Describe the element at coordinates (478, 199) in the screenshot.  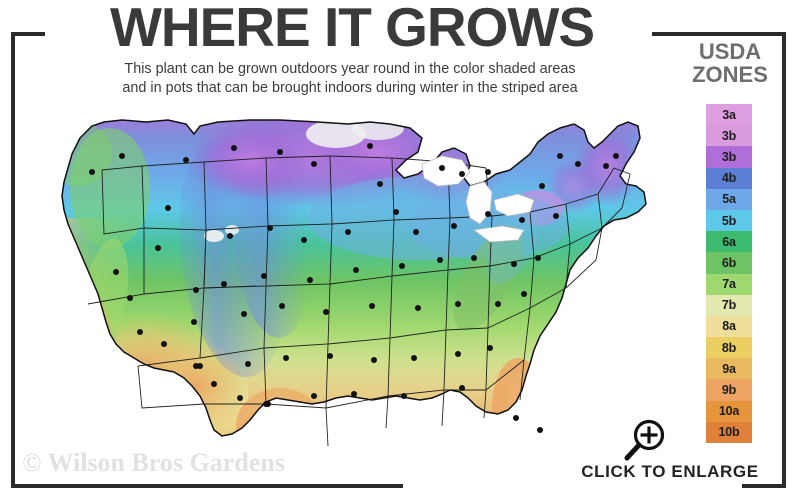
I see `great-lakes` at that location.